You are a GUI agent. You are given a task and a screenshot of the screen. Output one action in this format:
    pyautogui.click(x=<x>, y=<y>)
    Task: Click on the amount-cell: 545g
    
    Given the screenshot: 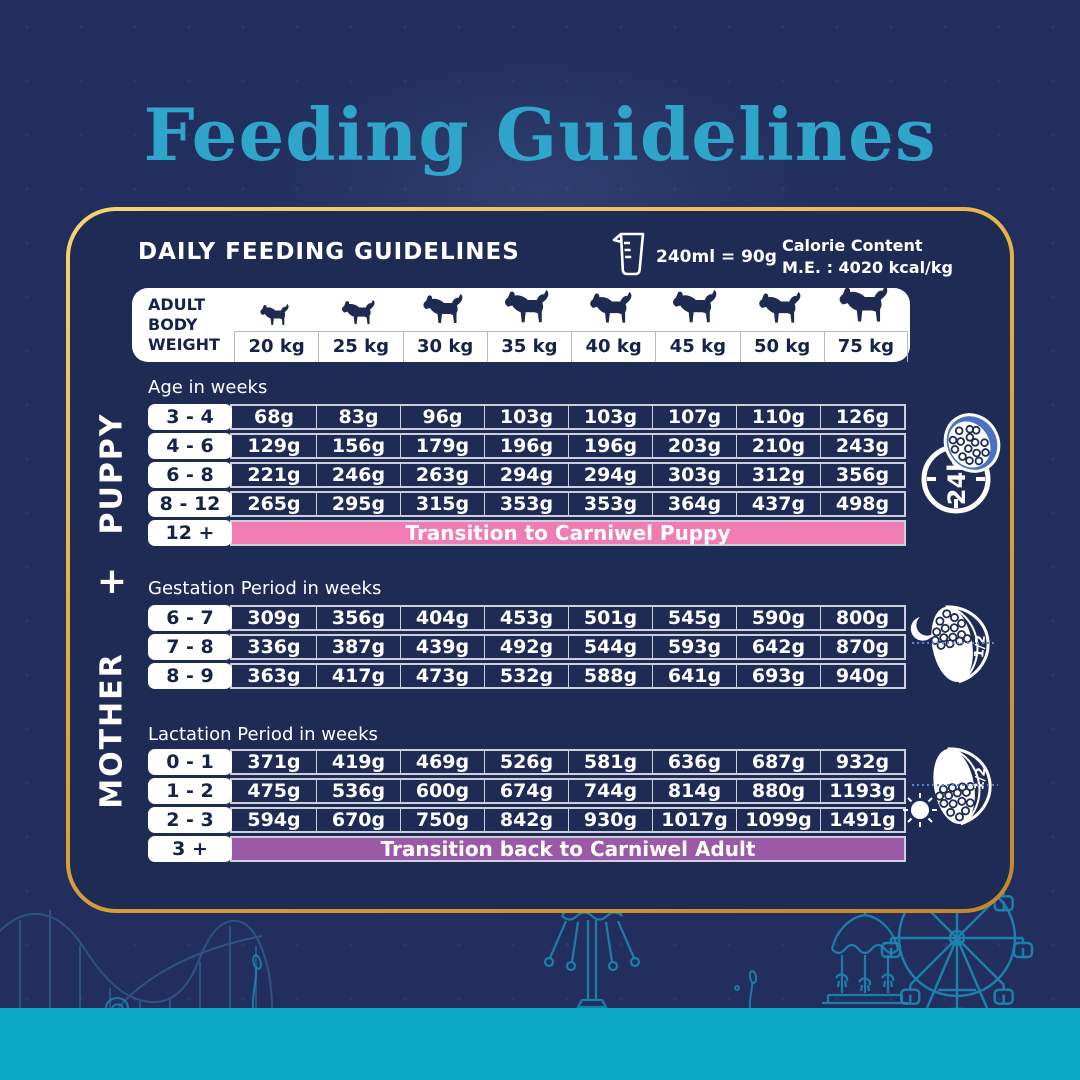 What is the action you would take?
    pyautogui.click(x=694, y=618)
    